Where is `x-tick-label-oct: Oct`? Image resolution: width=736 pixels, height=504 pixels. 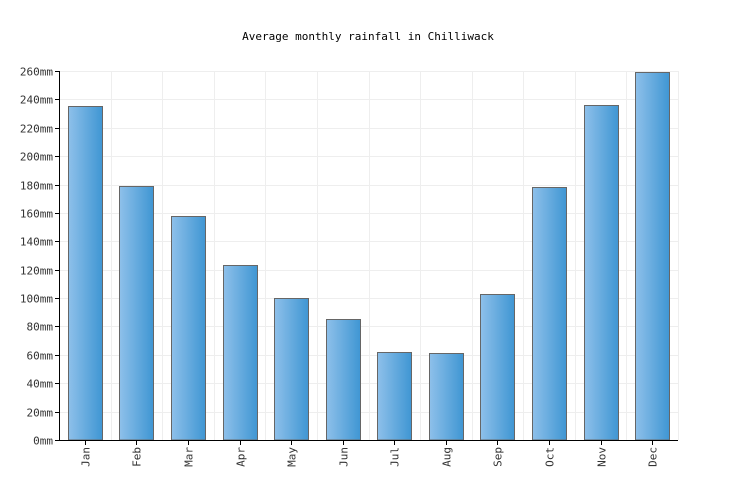
x-tick-label-oct: Oct is located at coordinates (550, 457).